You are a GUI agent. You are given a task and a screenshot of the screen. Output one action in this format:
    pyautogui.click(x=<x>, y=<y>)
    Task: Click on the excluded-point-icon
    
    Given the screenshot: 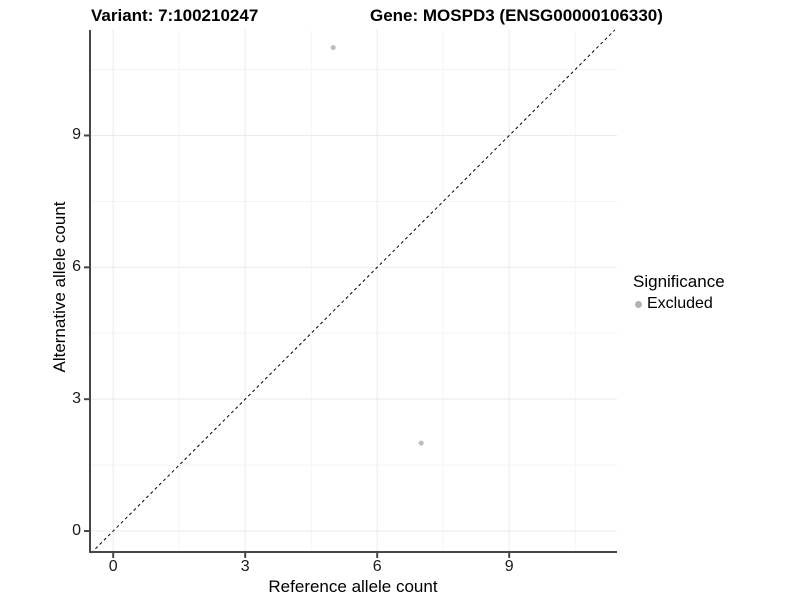 What is the action you would take?
    pyautogui.click(x=638, y=304)
    